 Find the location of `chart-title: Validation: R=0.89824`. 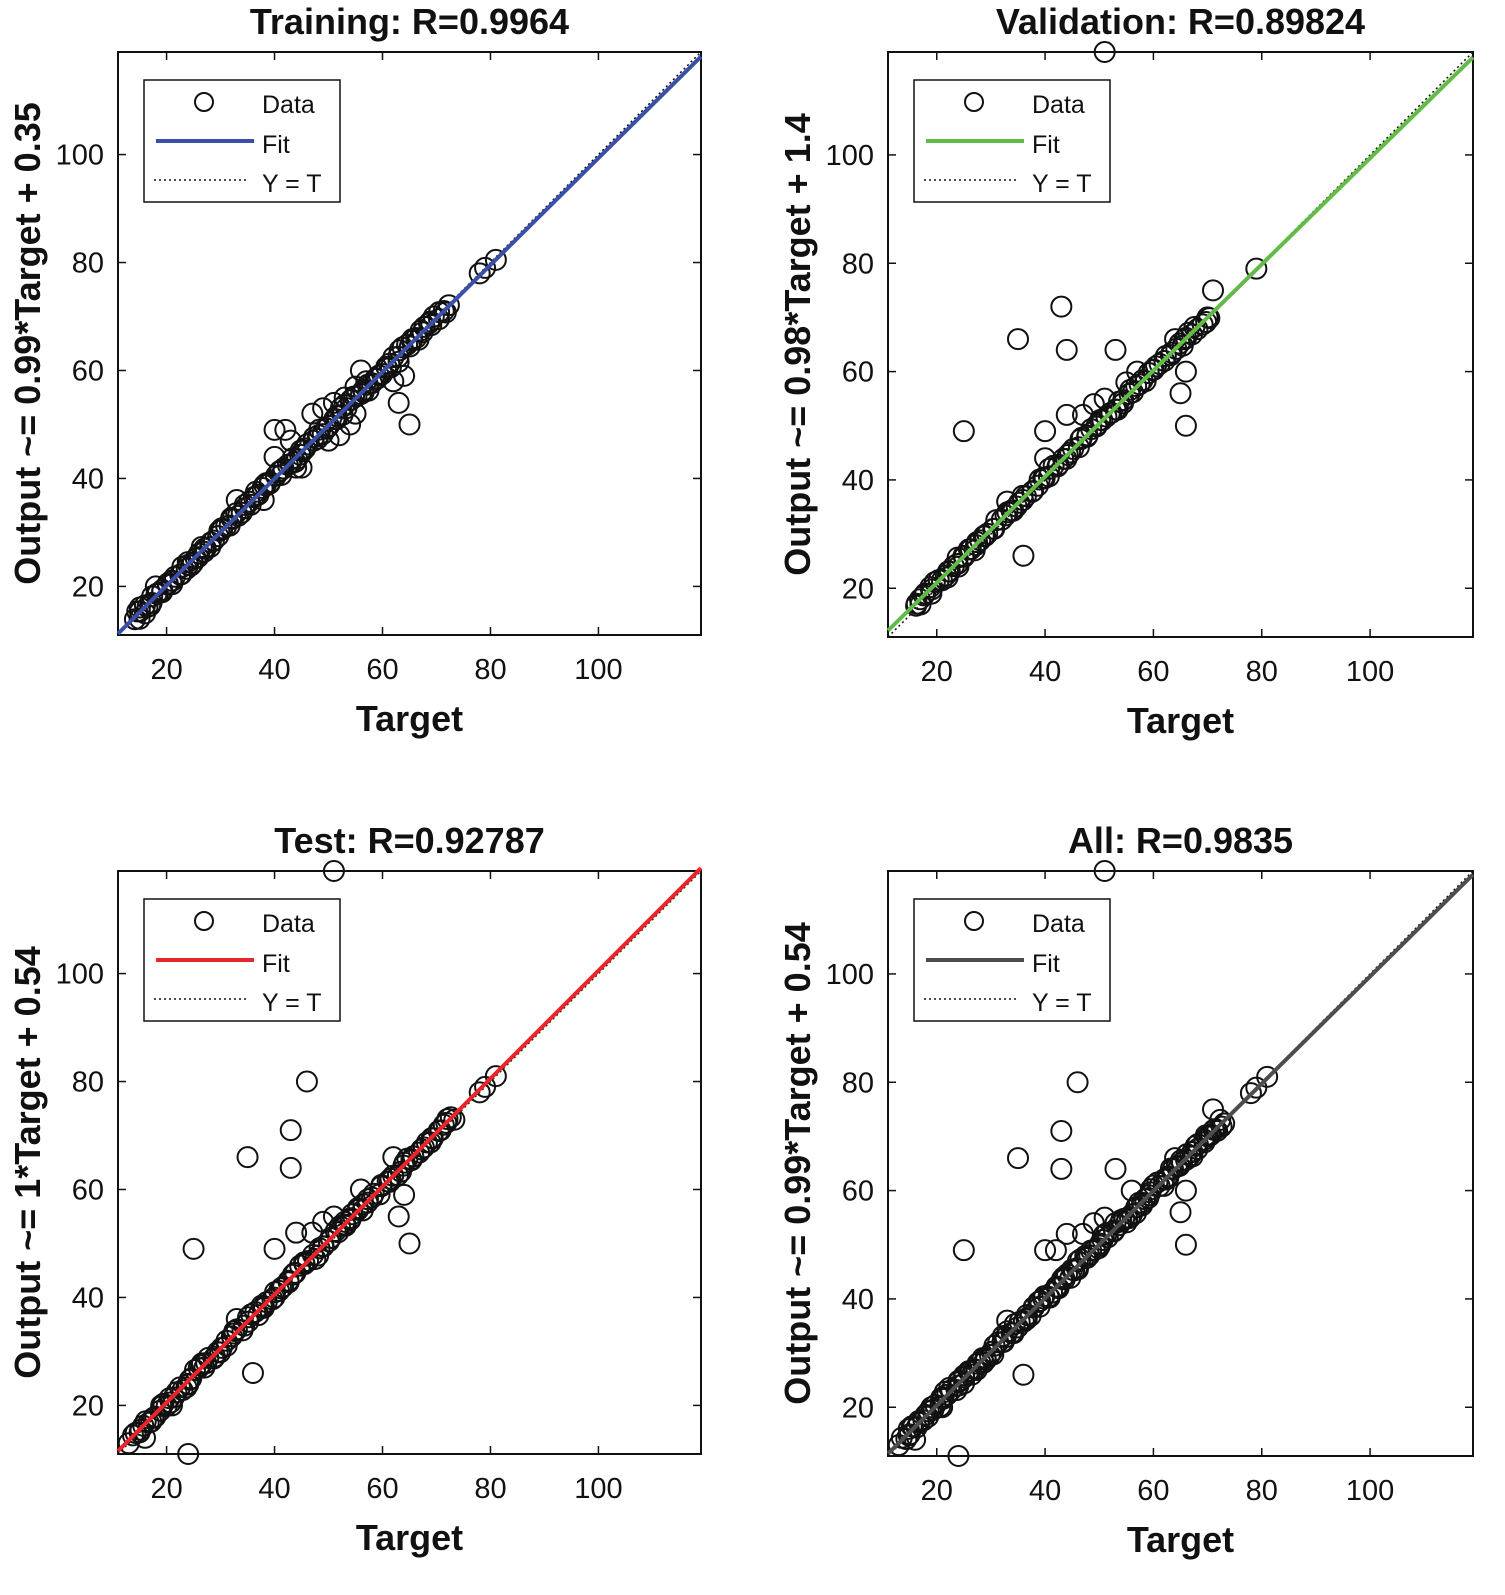

chart-title: Validation: R=0.89824 is located at coordinates (1180, 21).